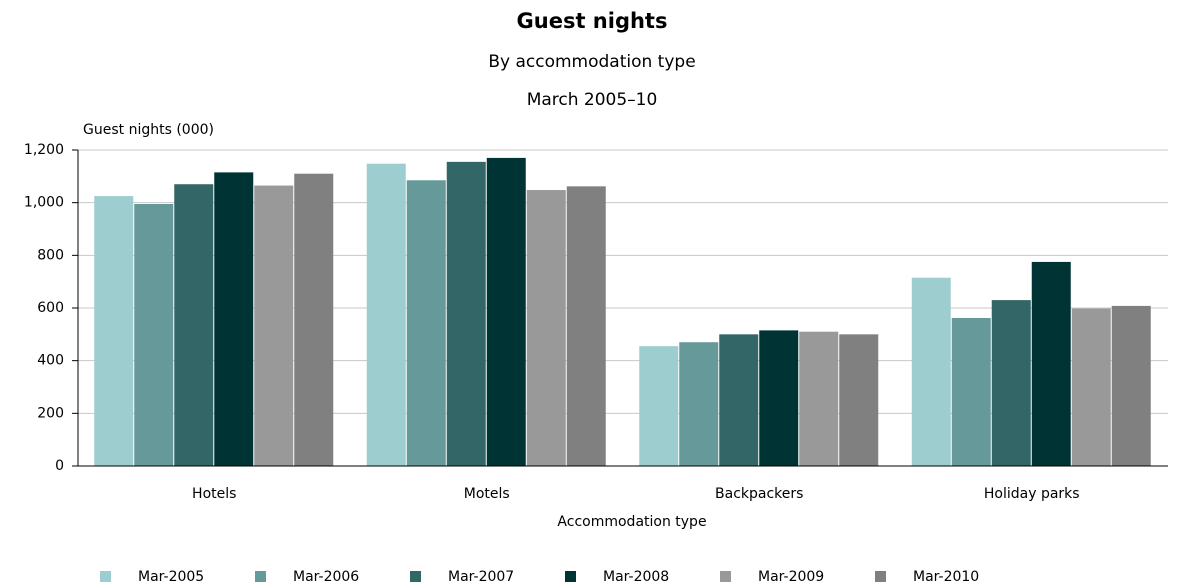 This screenshot has width=1184, height=586. Describe the element at coordinates (636, 577) in the screenshot. I see `legend-label: Mar-2008` at that location.